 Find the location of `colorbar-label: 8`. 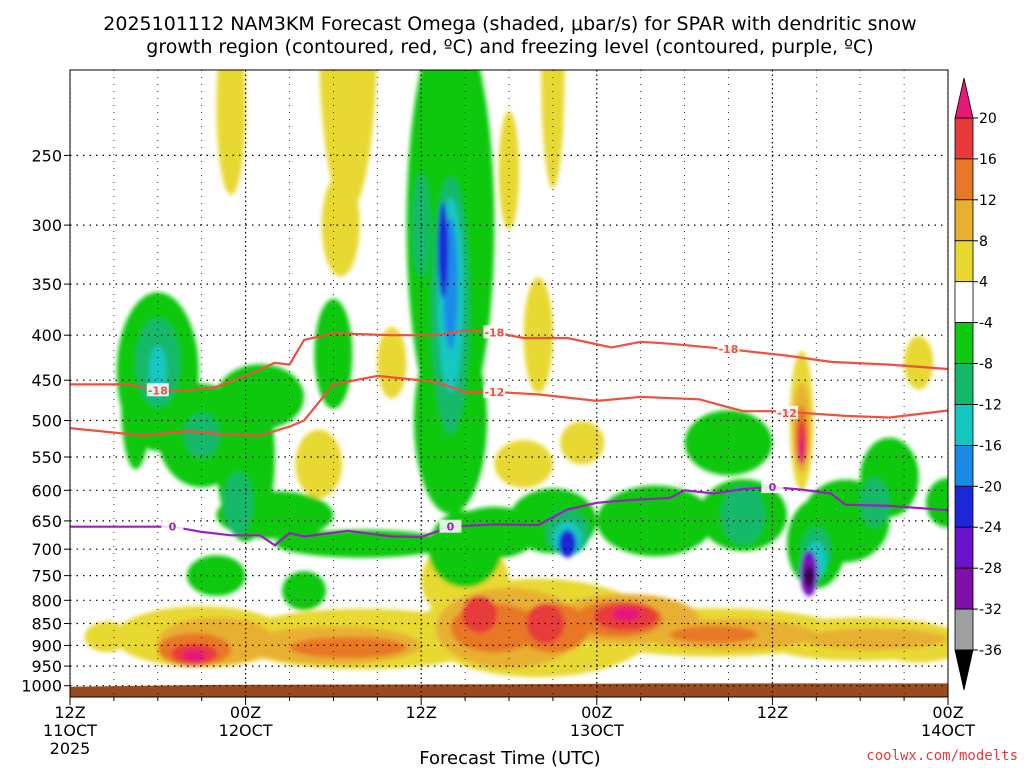

colorbar-label: 8 is located at coordinates (983, 242).